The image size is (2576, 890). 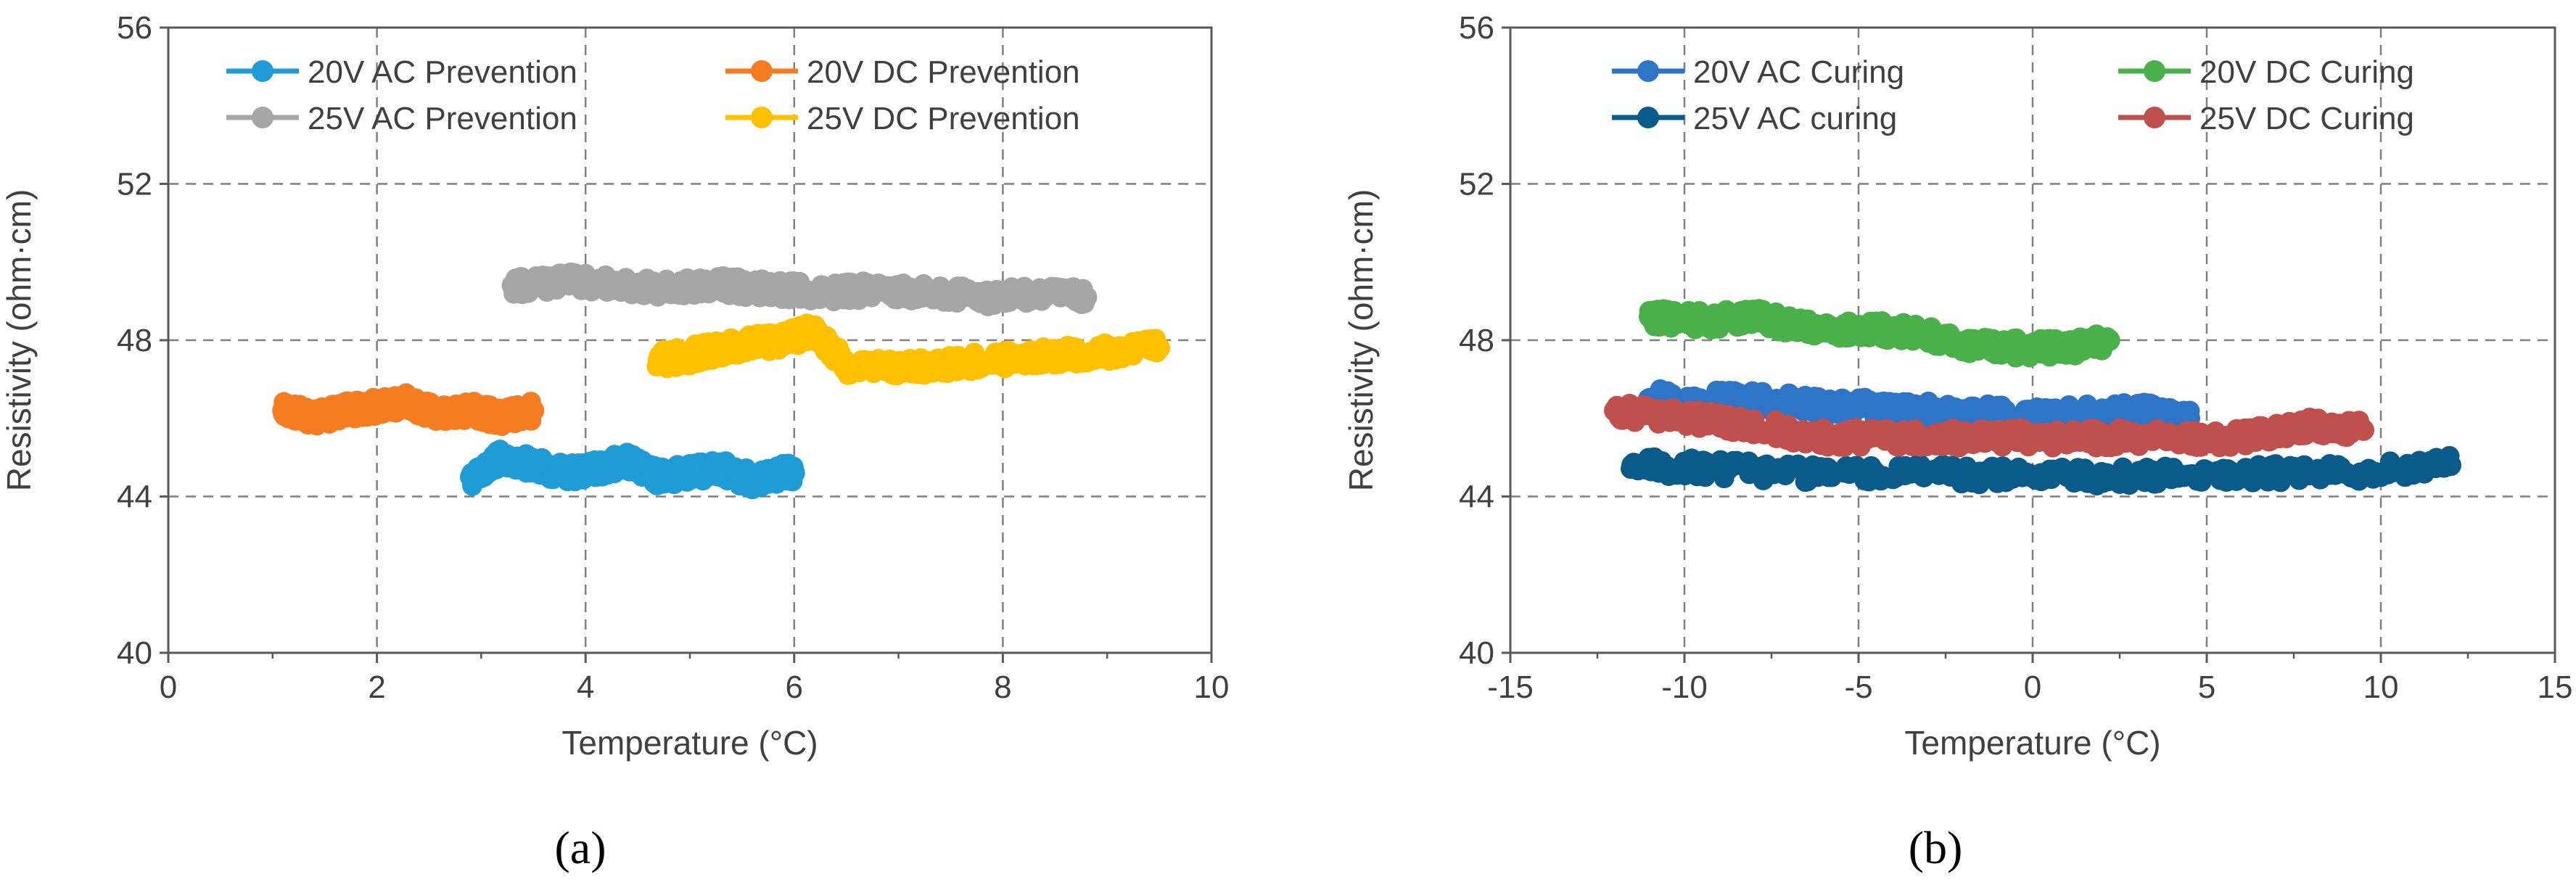 What do you see at coordinates (943, 118) in the screenshot?
I see `legend-label: 25V DC Prevention` at bounding box center [943, 118].